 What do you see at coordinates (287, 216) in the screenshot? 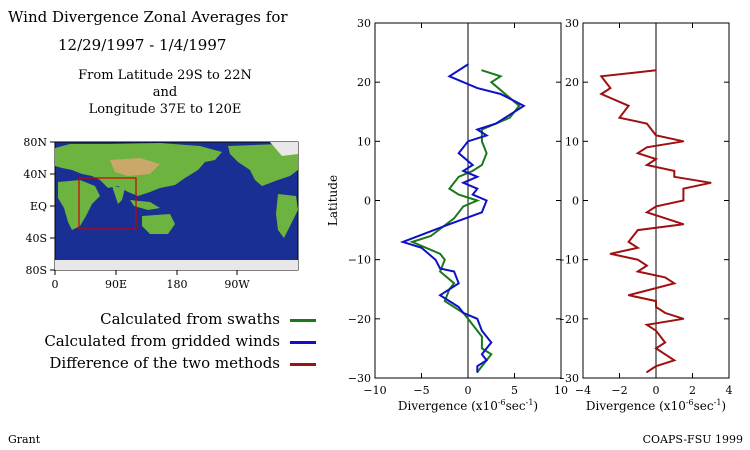
I see `landmass-south-america` at bounding box center [287, 216].